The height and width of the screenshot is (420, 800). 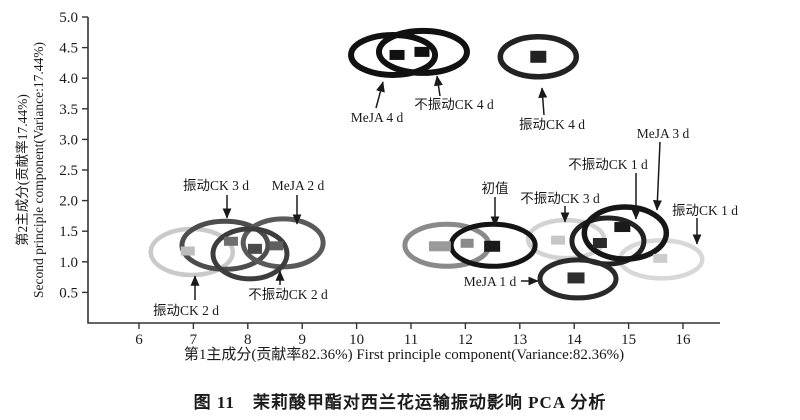 What do you see at coordinates (495, 188) in the screenshot?
I see `annotation-label: 初值` at bounding box center [495, 188].